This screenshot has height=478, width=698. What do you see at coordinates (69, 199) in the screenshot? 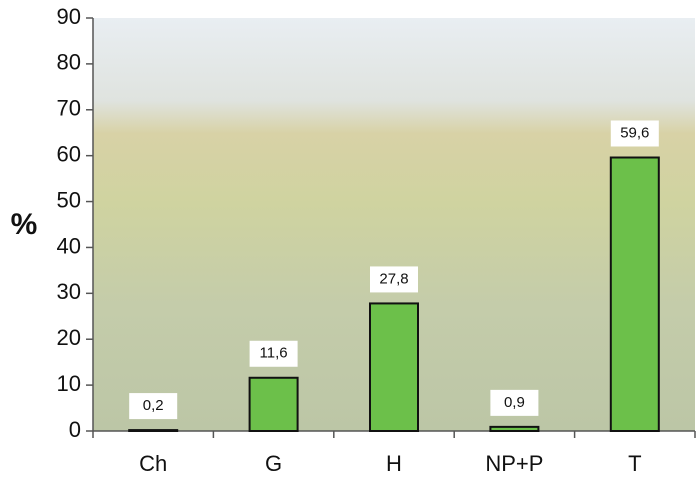
I see `y-tick-label: 50` at bounding box center [69, 199].